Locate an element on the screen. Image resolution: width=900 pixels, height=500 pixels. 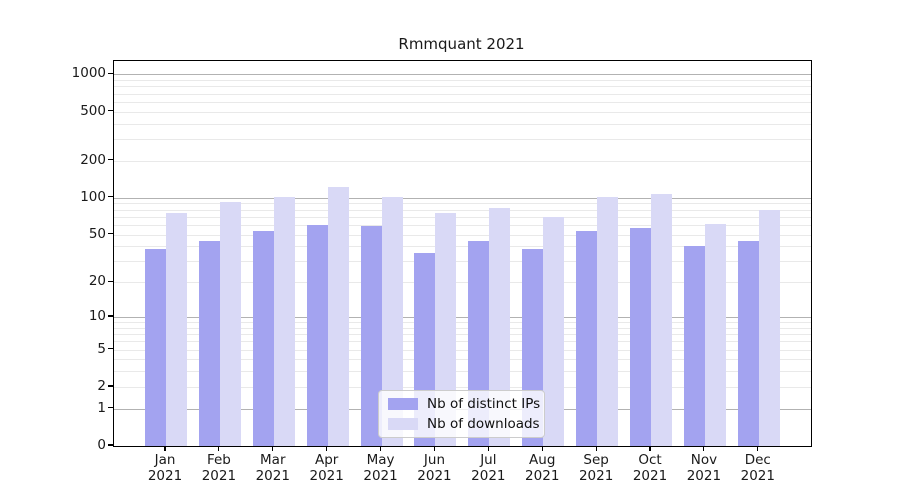
bar-distinct-ips-feb is located at coordinates (209, 343).